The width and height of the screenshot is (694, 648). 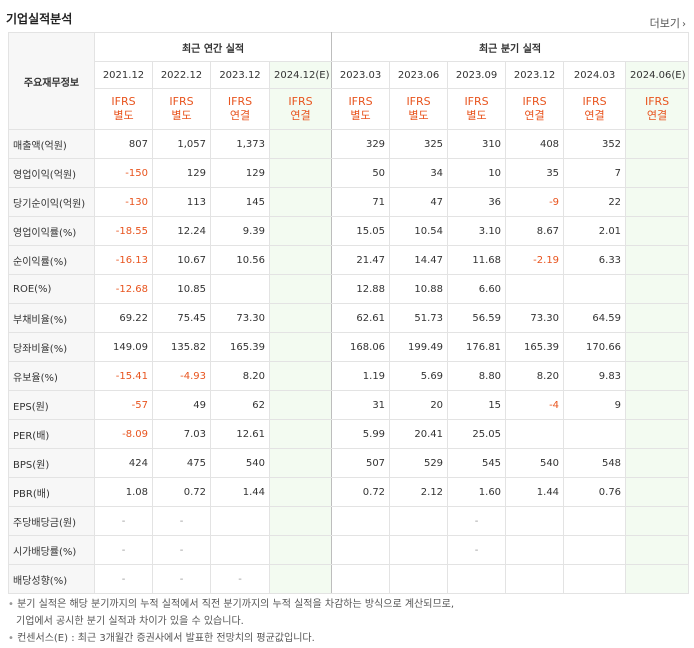 I want to click on value-cell: 540, so click(x=535, y=463).